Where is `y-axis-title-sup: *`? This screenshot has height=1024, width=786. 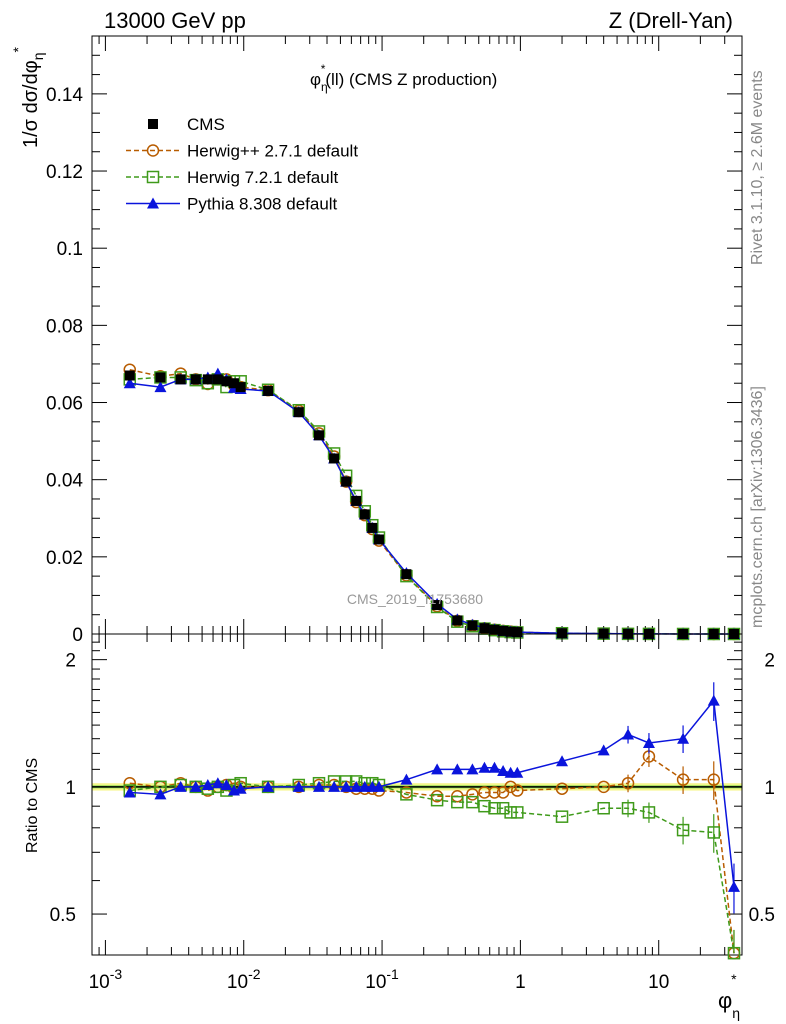 y-axis-title-sup: * is located at coordinates (18, 50).